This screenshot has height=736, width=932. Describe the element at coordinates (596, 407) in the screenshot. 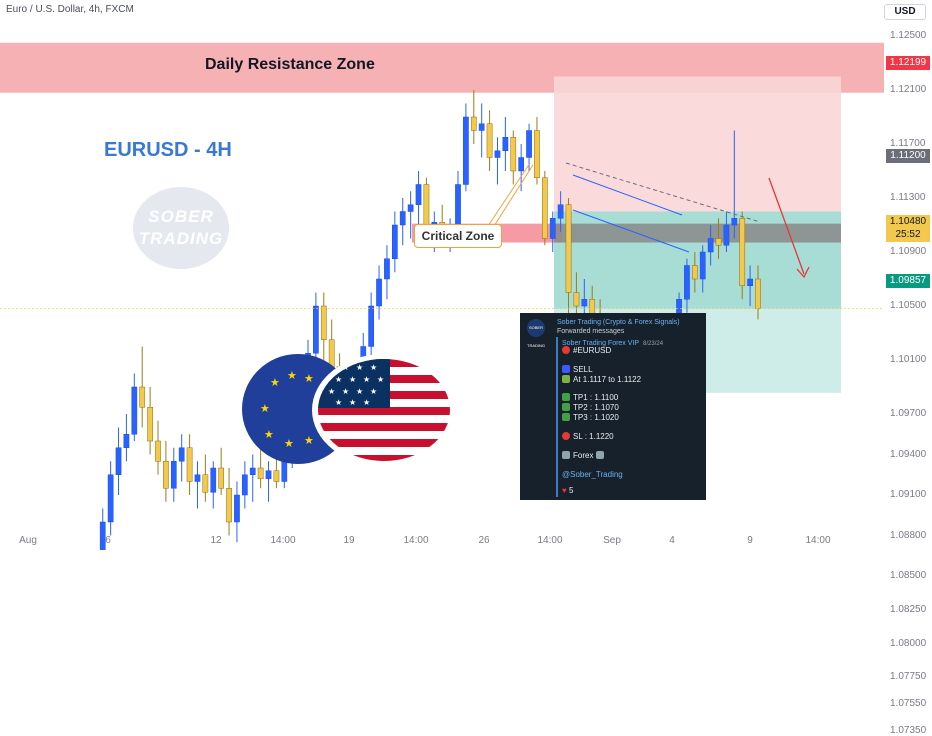

I see `signal-tp2: TP2 : 1.1070` at that location.